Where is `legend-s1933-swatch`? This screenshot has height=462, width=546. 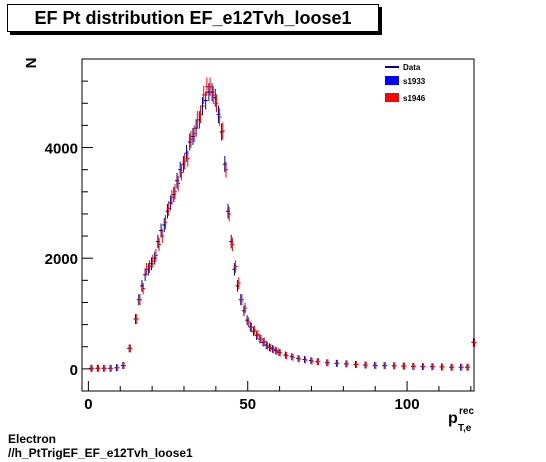 legend-s1933-swatch is located at coordinates (392, 80).